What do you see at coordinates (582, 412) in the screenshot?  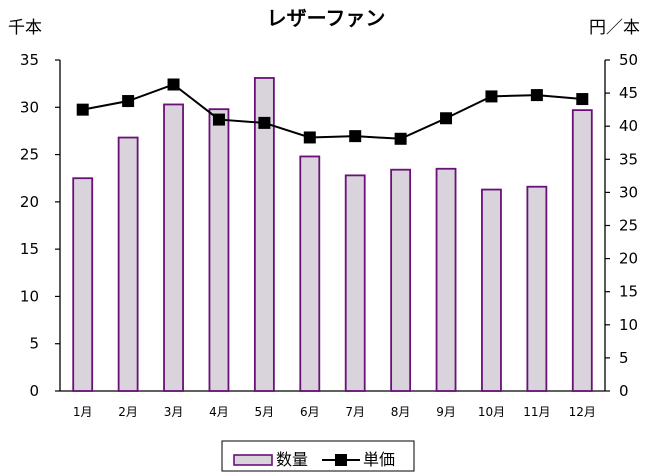 I see `x-tick-label: 12月` at bounding box center [582, 412].